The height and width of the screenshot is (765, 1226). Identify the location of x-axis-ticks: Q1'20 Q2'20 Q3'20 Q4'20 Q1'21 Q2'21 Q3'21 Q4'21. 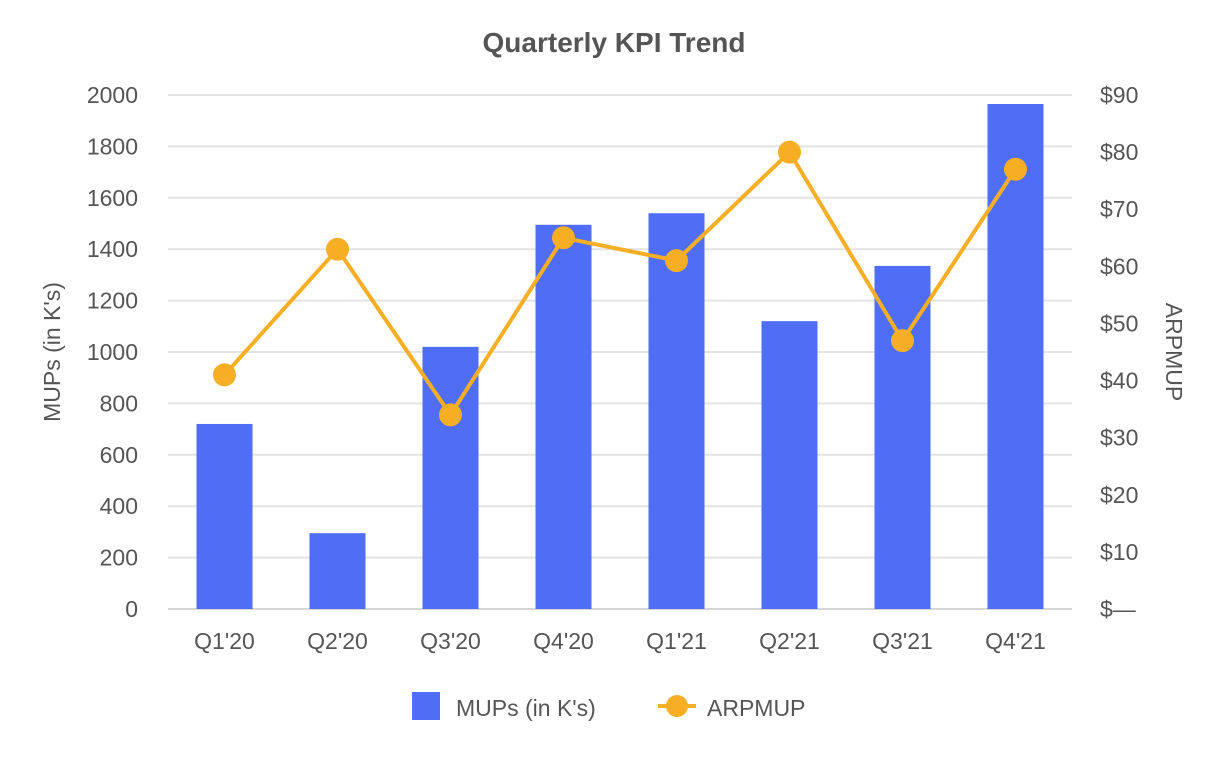
(620, 641).